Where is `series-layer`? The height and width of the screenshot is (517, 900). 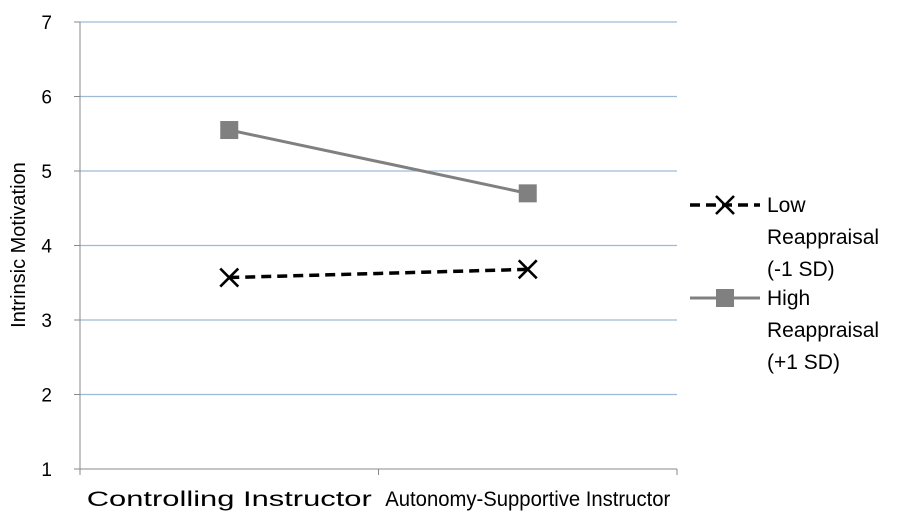 series-layer is located at coordinates (378, 204).